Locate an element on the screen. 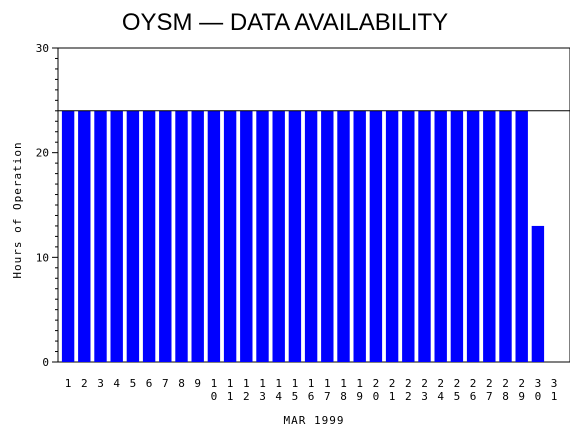  y-axis-label: Hours of Operation is located at coordinates (17, 209).